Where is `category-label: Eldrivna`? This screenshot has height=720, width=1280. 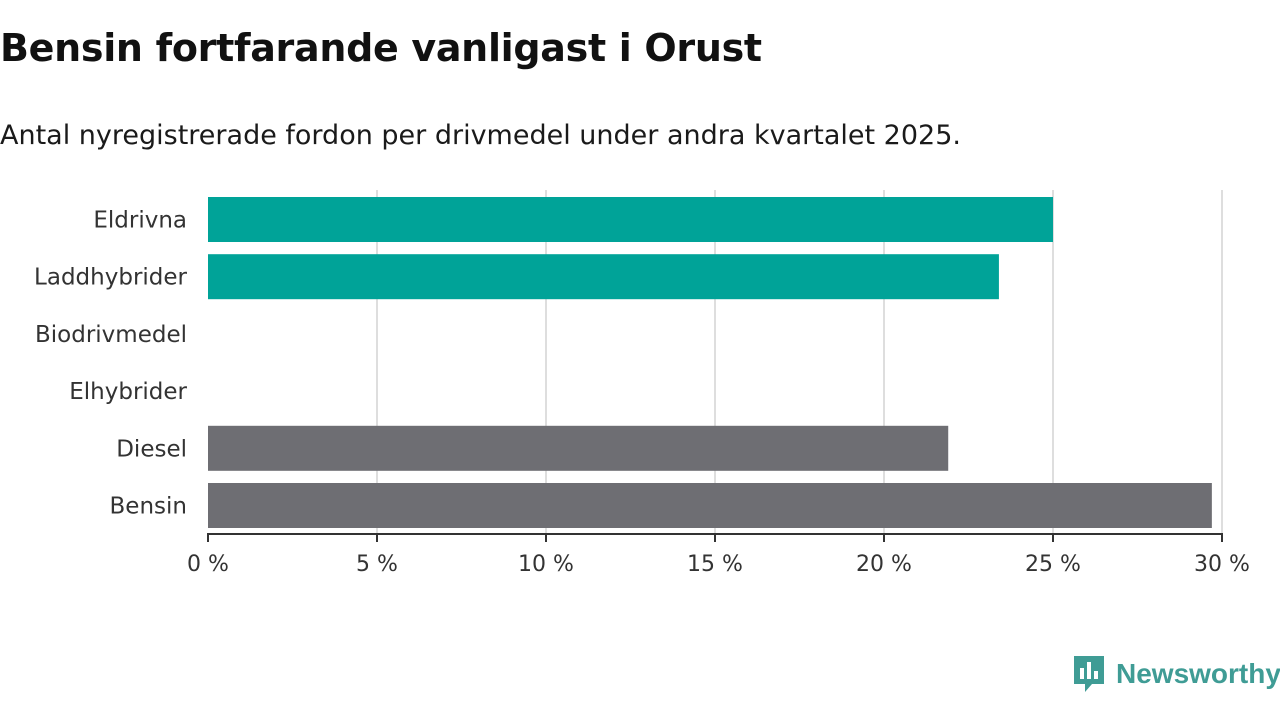 category-label: Eldrivna is located at coordinates (140, 221).